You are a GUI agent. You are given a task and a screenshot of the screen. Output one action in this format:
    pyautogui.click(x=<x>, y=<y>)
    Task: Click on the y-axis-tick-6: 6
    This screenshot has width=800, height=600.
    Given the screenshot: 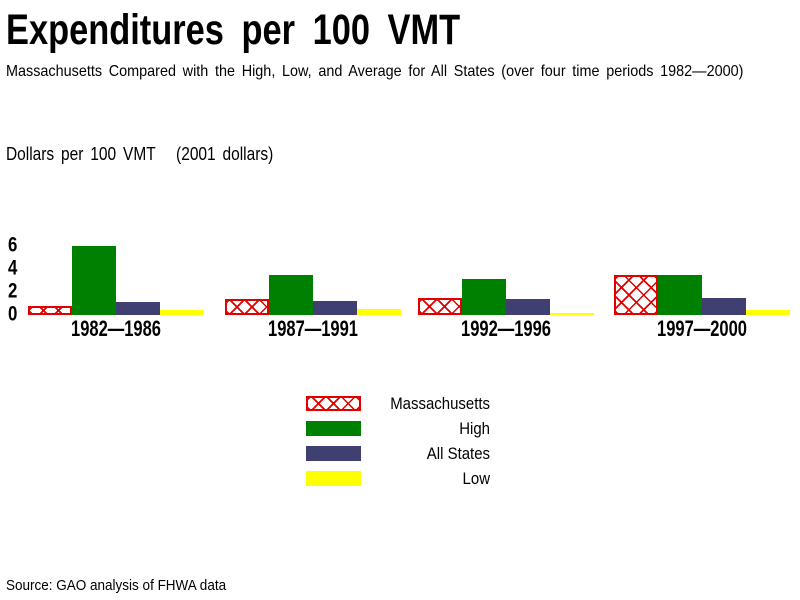 What is the action you would take?
    pyautogui.click(x=13, y=245)
    